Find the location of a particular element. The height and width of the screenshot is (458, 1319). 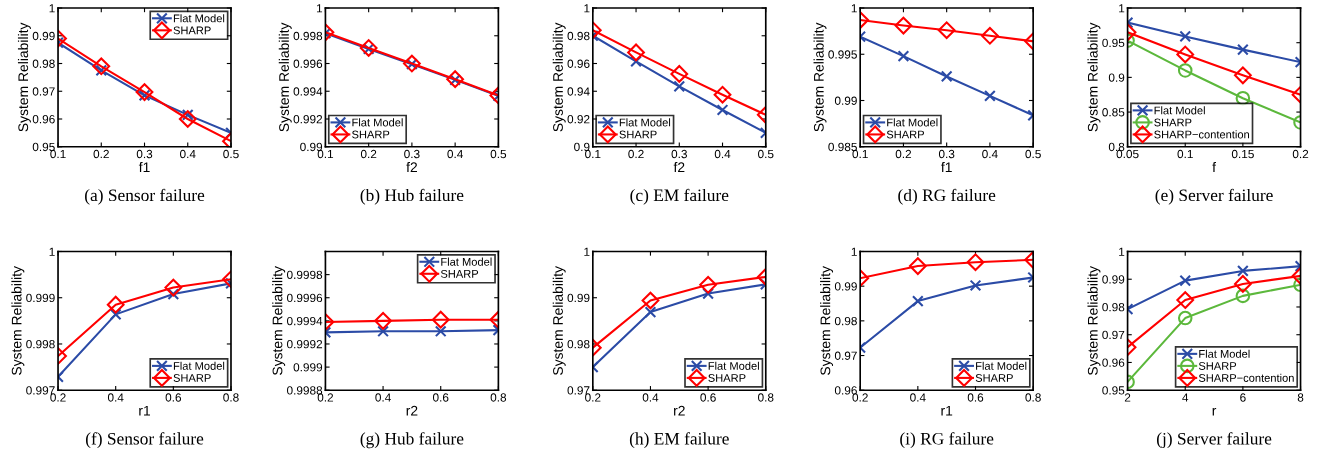

x-axis-title: r2 is located at coordinates (412, 410).